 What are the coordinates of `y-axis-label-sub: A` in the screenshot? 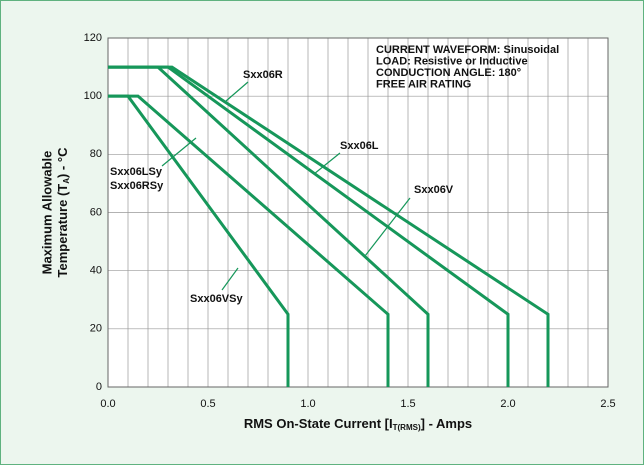 It's located at (66, 181).